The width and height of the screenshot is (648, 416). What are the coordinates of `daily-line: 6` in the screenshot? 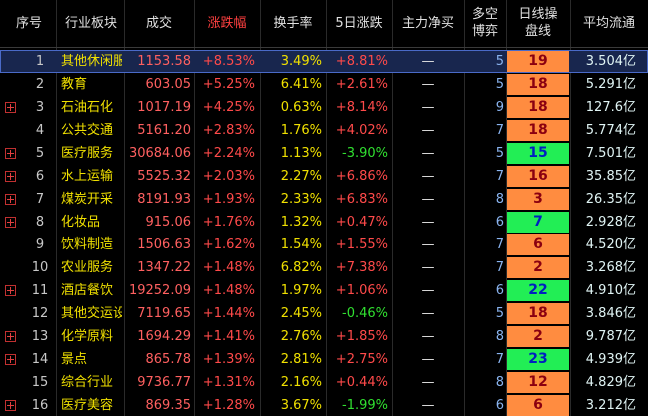 It's located at (538, 245).